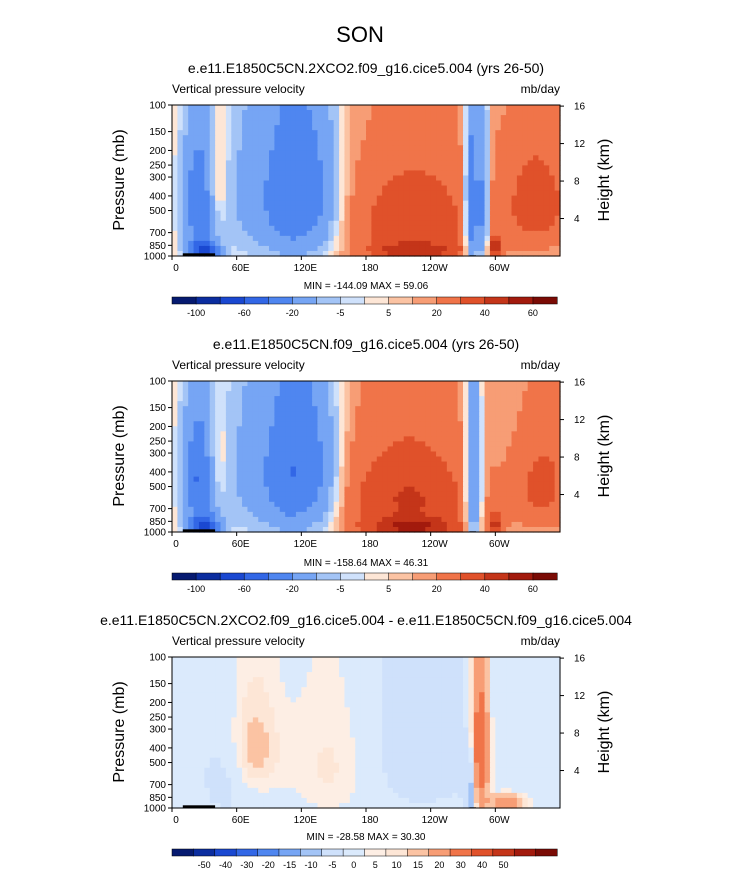 This screenshot has width=733, height=872. What do you see at coordinates (353, 300) in the screenshot?
I see `colorbar-swatch` at bounding box center [353, 300].